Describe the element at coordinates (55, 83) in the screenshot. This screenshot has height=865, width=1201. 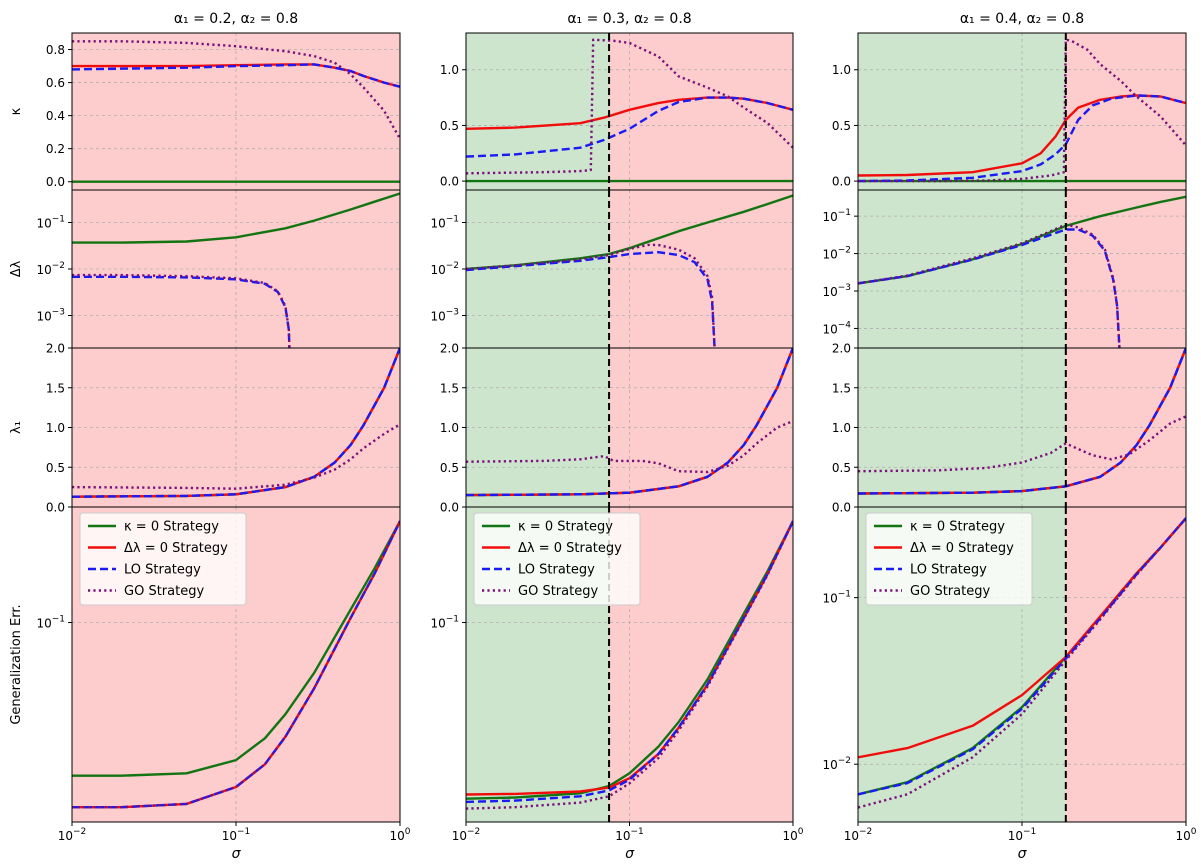
I see `y-tick-label: 0.6` at that location.